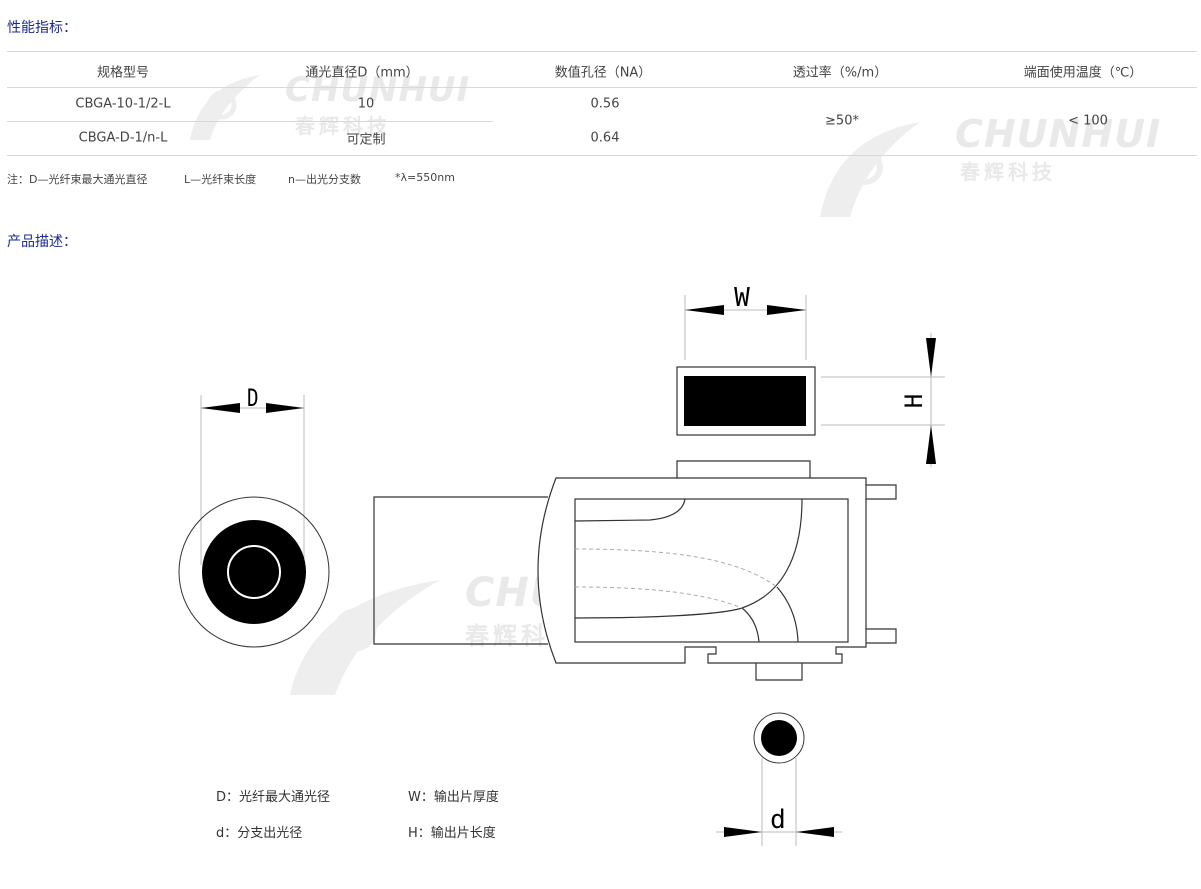  What do you see at coordinates (362, 73) in the screenshot?
I see `header-diameter: 通光直径D（mm）` at bounding box center [362, 73].